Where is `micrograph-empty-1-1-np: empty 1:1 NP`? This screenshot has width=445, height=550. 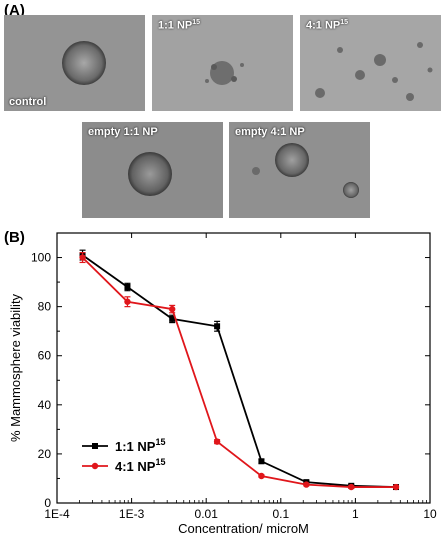 micrograph-empty-1-1-np: empty 1:1 NP is located at coordinates (152, 170).